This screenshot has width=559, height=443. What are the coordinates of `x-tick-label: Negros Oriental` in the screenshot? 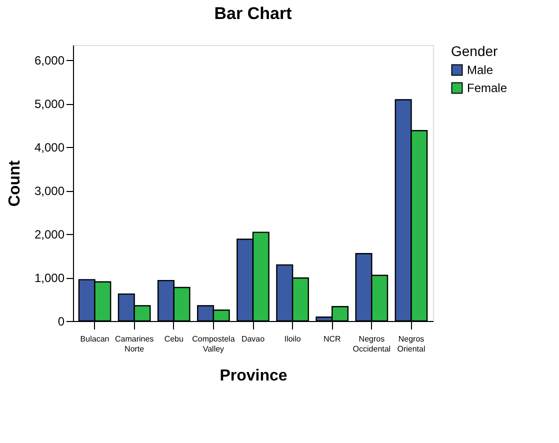 It's located at (411, 344).